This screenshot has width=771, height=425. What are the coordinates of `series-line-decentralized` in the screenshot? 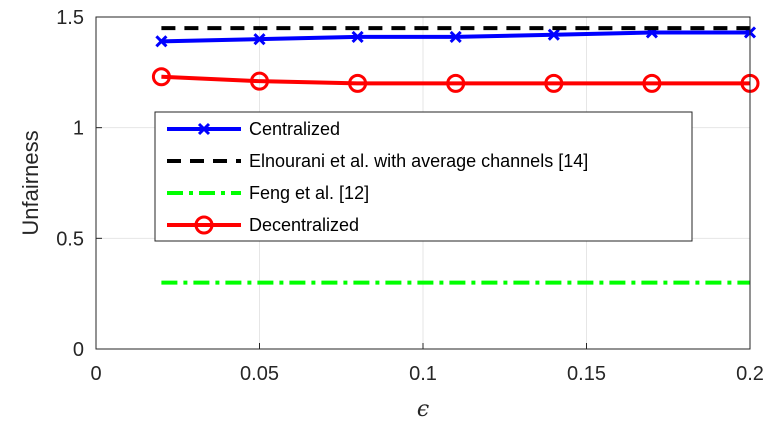 It's located at (455, 80).